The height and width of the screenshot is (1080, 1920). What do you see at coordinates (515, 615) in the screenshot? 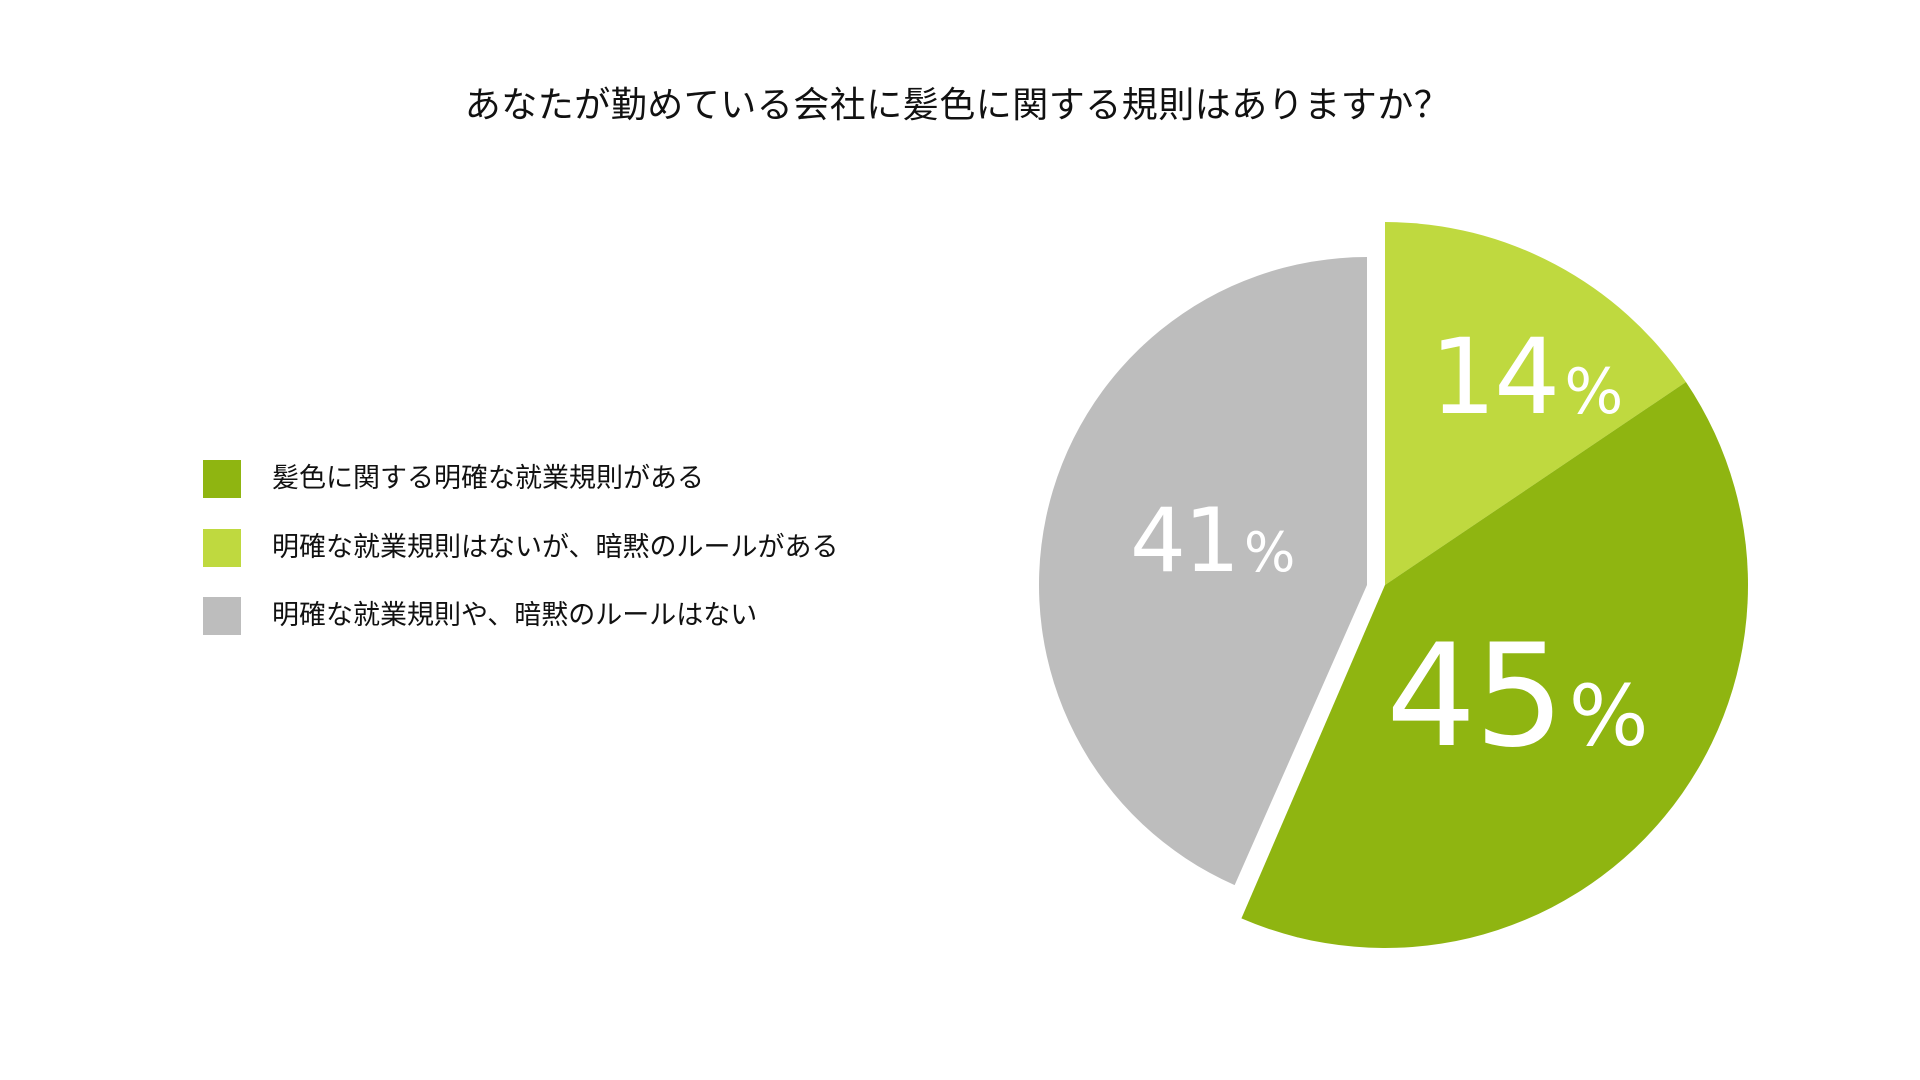
I see `legend-label: 明確な就業規則や、暗黙のルールはない` at bounding box center [515, 615].